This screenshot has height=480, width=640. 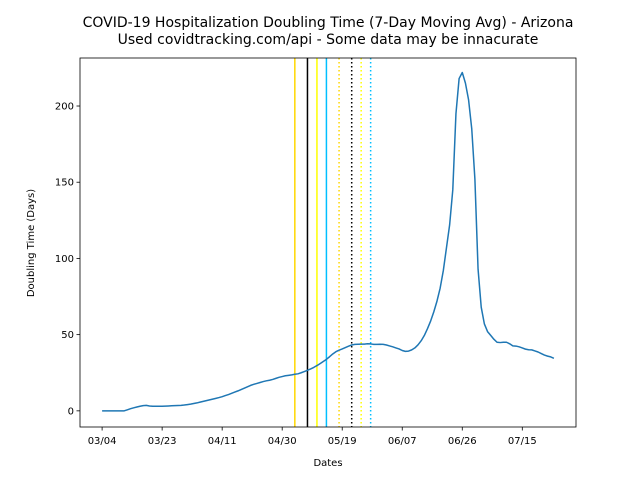 I want to click on y-tick-label: 200, so click(x=64, y=107).